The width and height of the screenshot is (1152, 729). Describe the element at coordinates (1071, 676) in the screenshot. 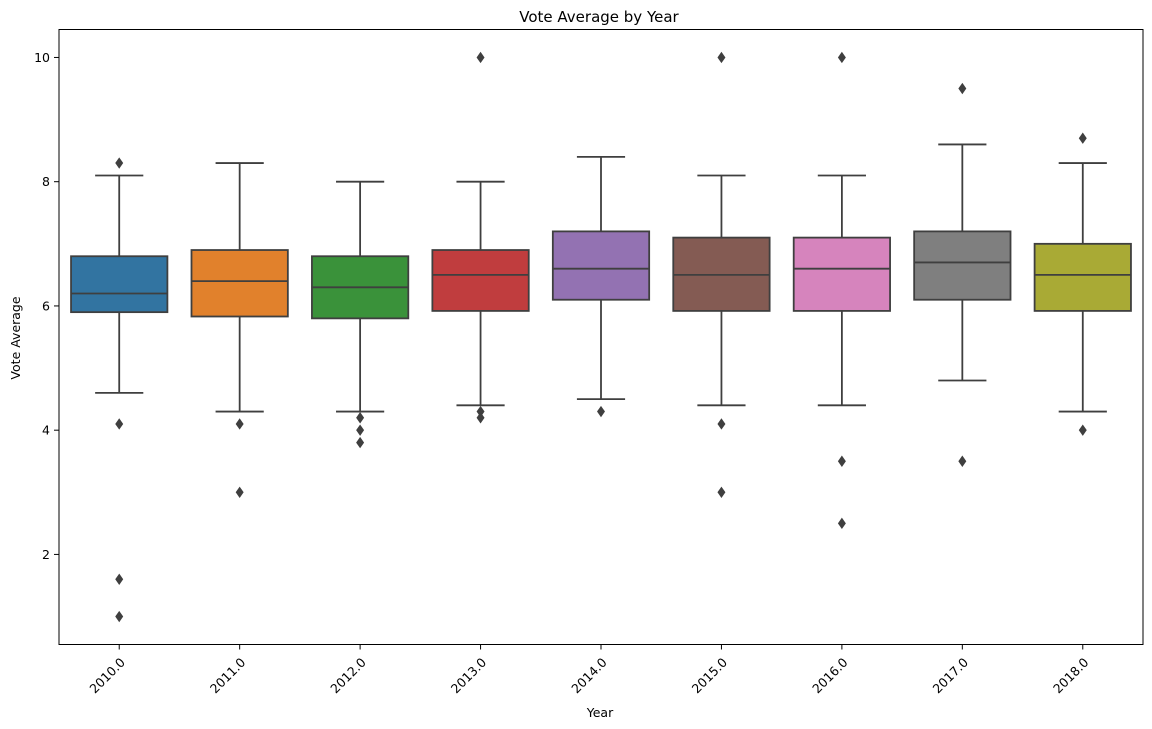

I see `x-tick-label: 2018.0` at that location.